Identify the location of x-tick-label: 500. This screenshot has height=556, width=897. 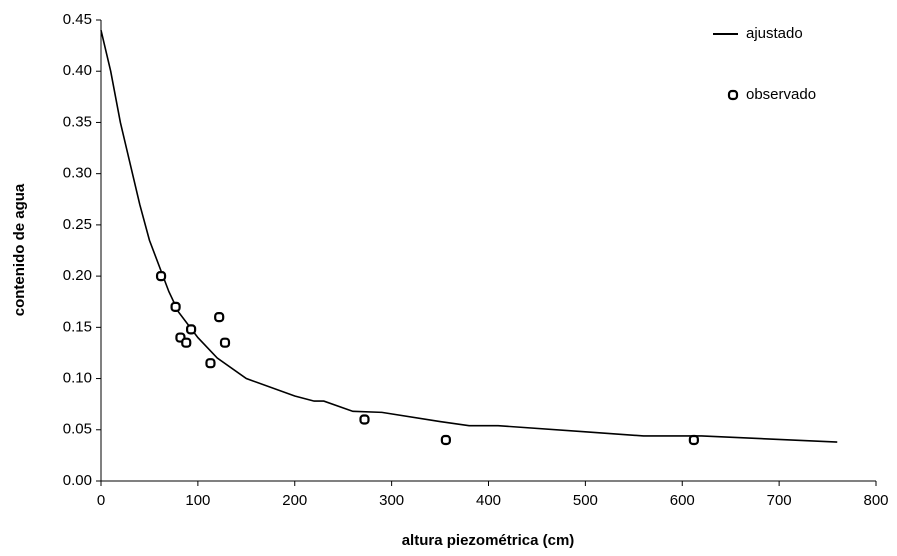
(585, 500).